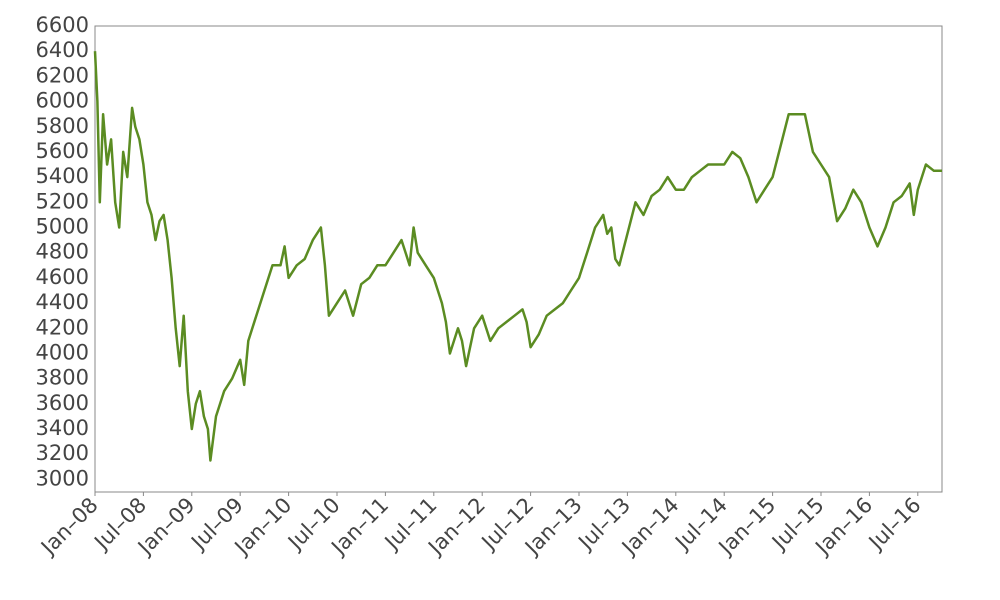  What do you see at coordinates (62, 126) in the screenshot?
I see `y-tick-label: 5800` at bounding box center [62, 126].